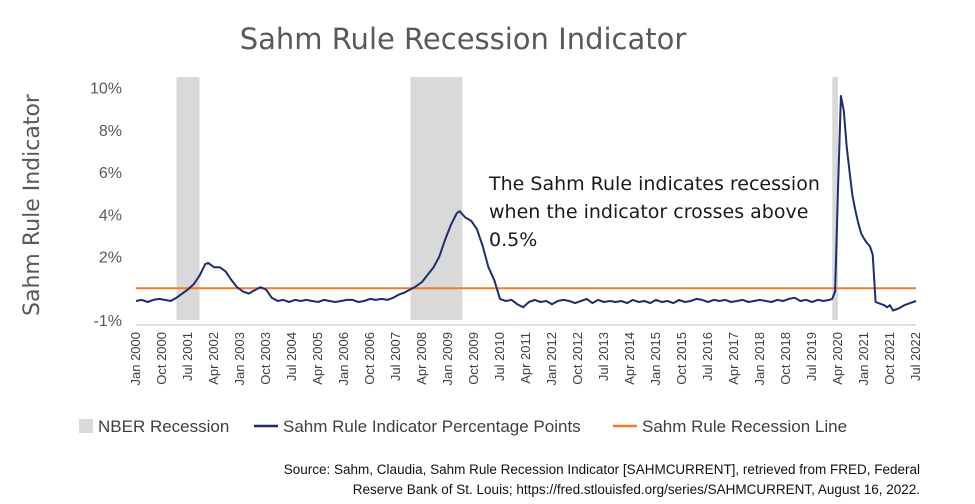 The image size is (975, 504). Describe the element at coordinates (135, 359) in the screenshot. I see `x-tick-label: Jan 2000` at that location.